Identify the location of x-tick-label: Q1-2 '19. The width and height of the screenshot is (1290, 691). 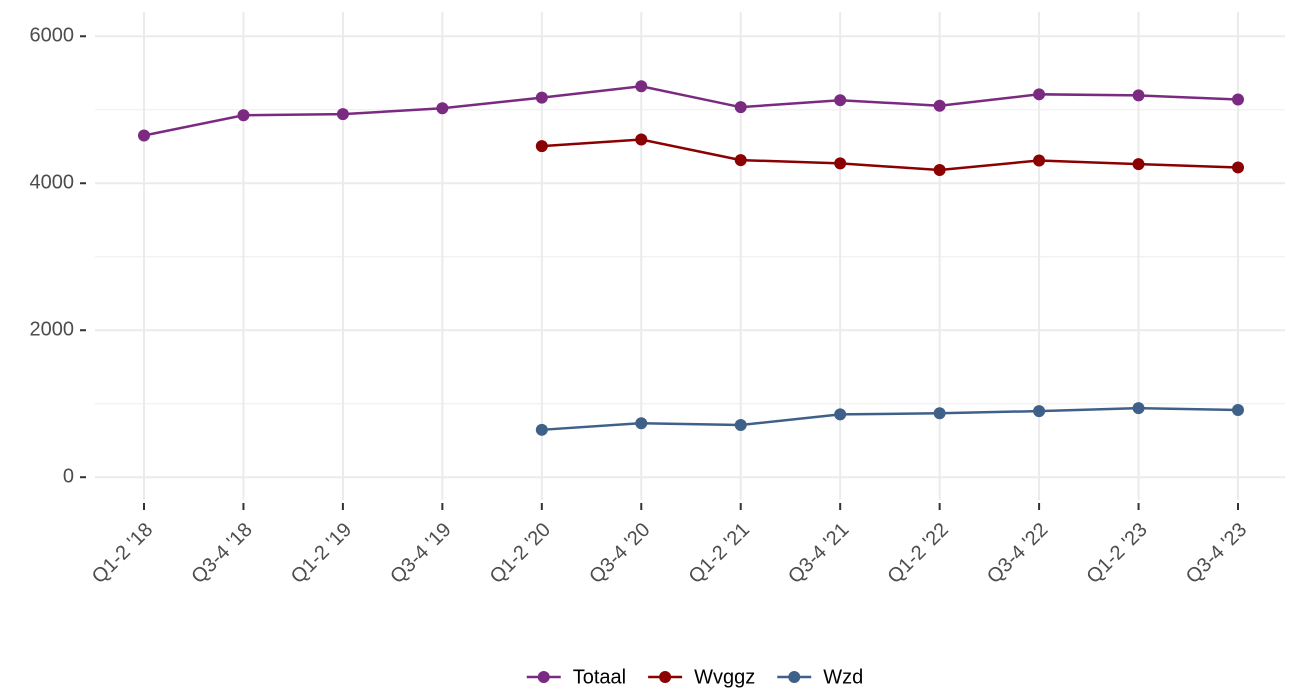
(321, 553).